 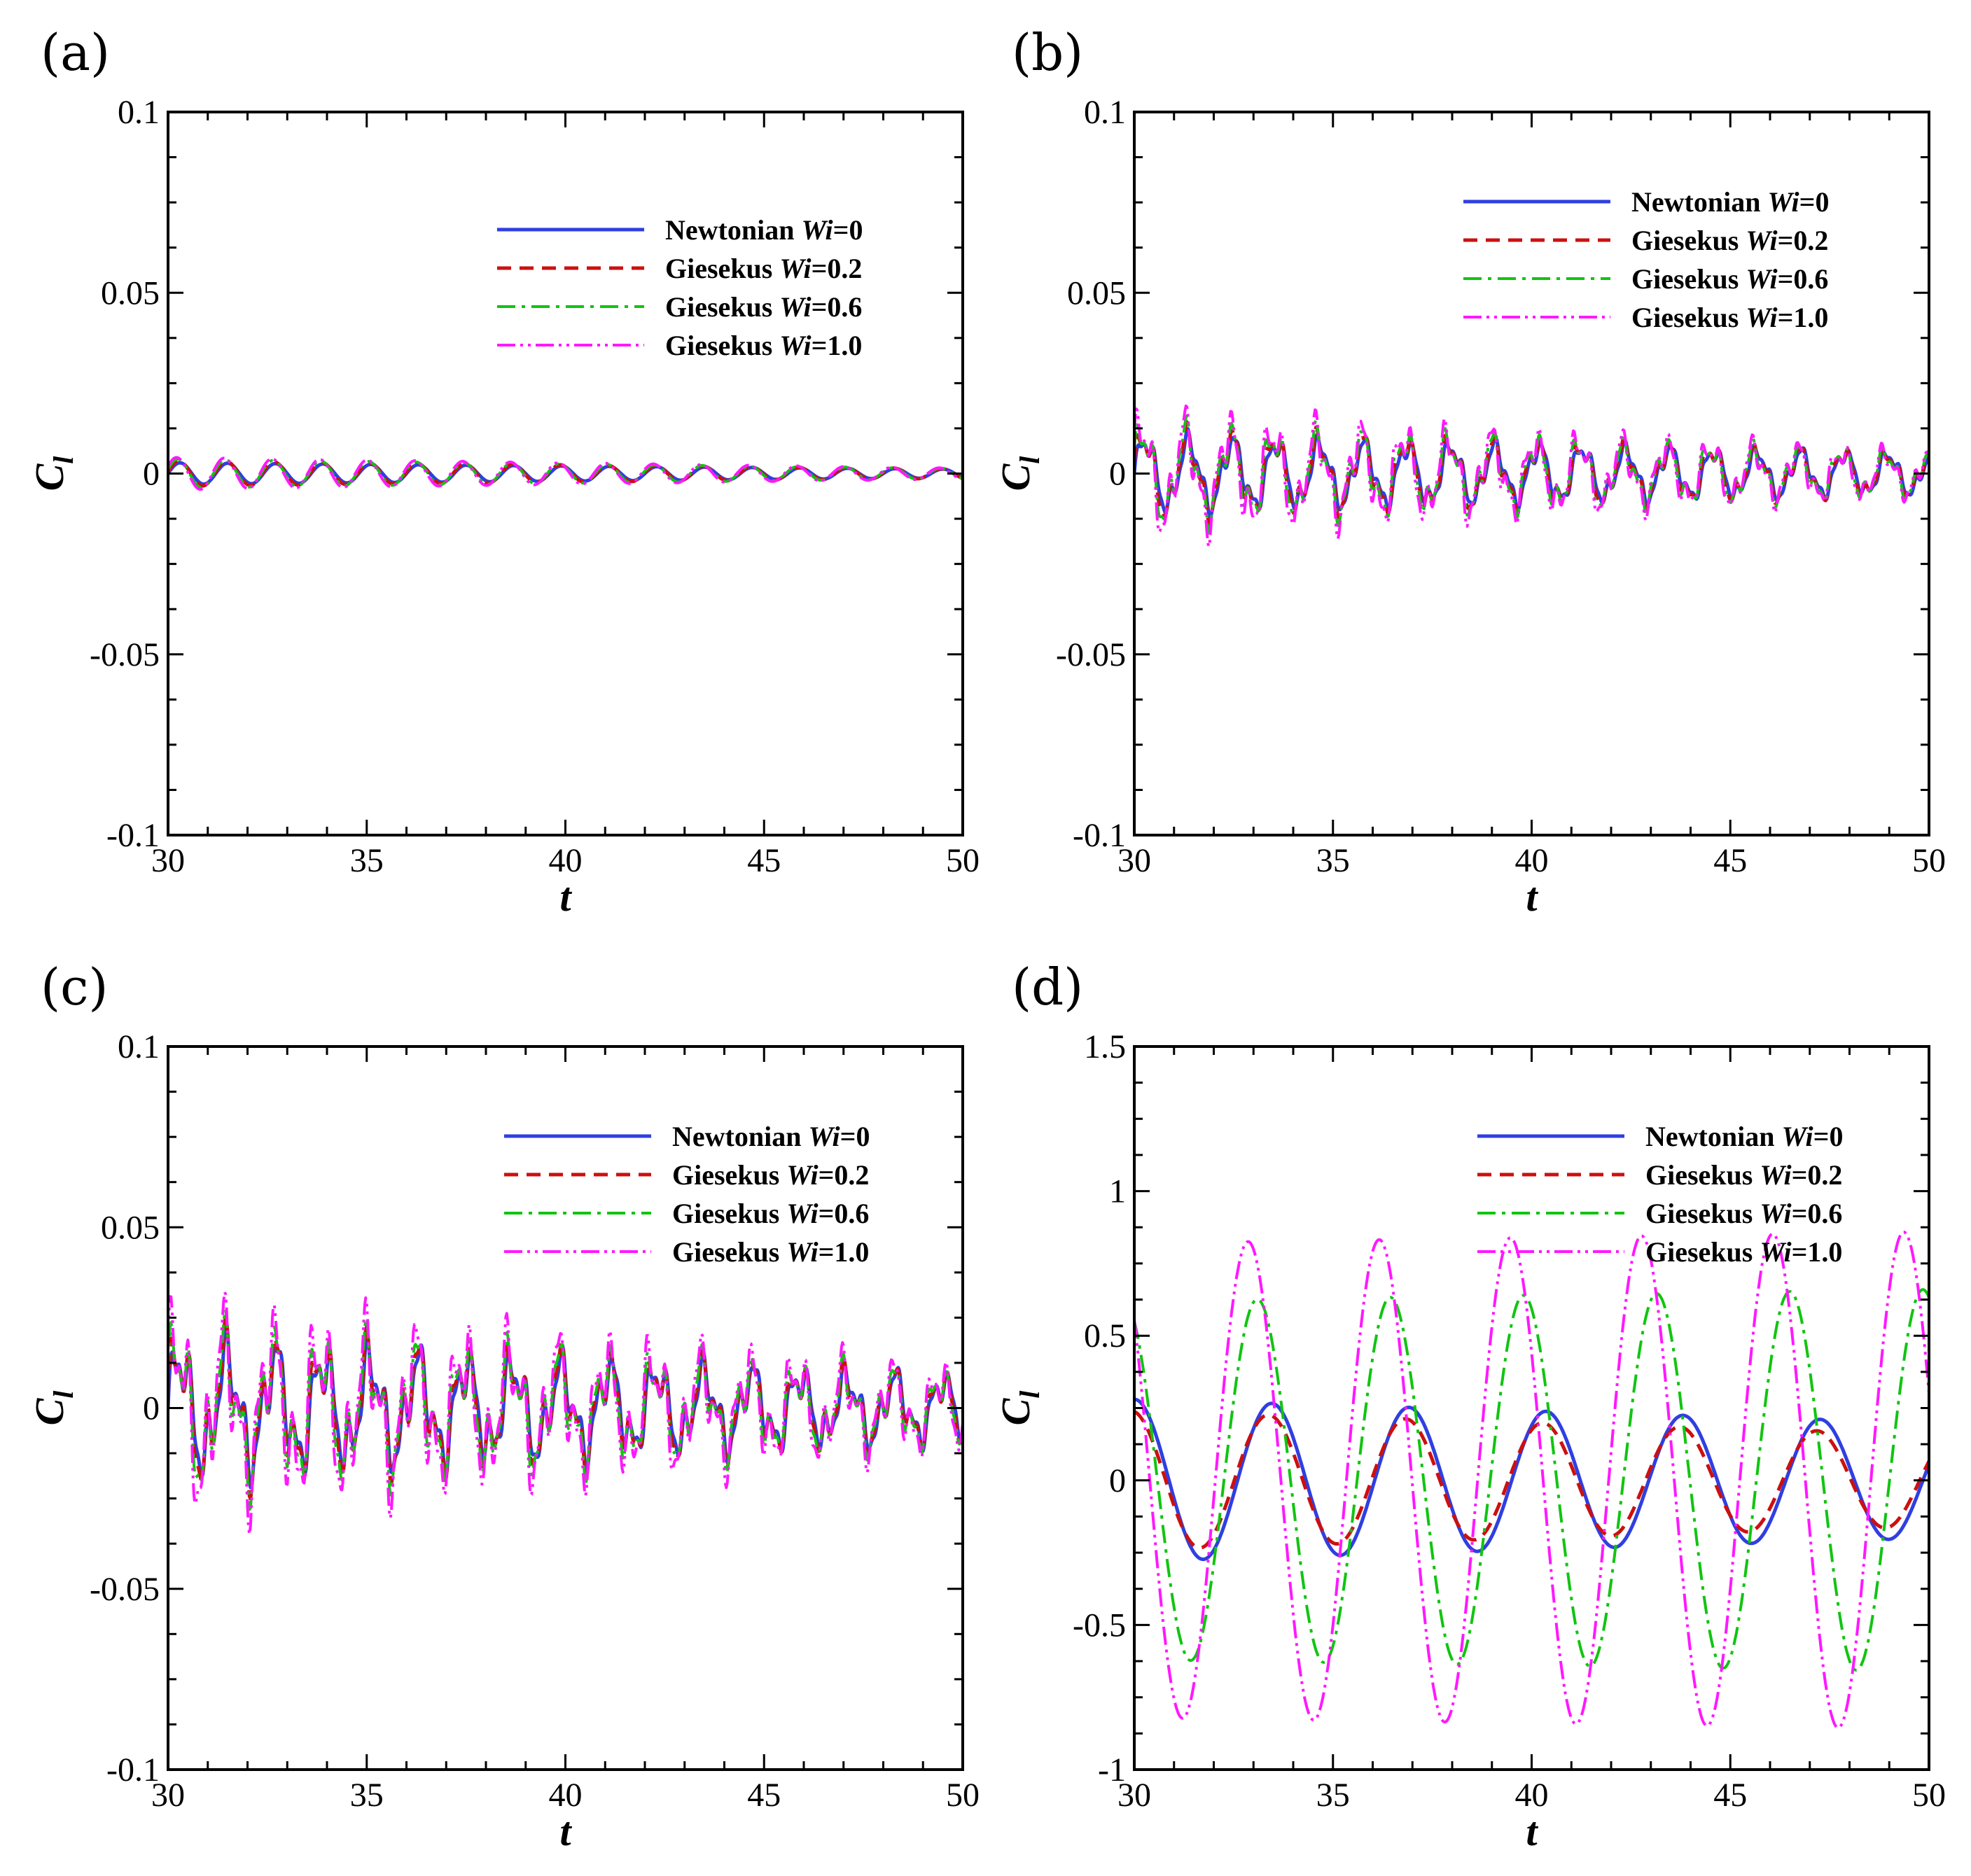 What do you see at coordinates (1117, 1191) in the screenshot?
I see `y-tick-label: 1` at bounding box center [1117, 1191].